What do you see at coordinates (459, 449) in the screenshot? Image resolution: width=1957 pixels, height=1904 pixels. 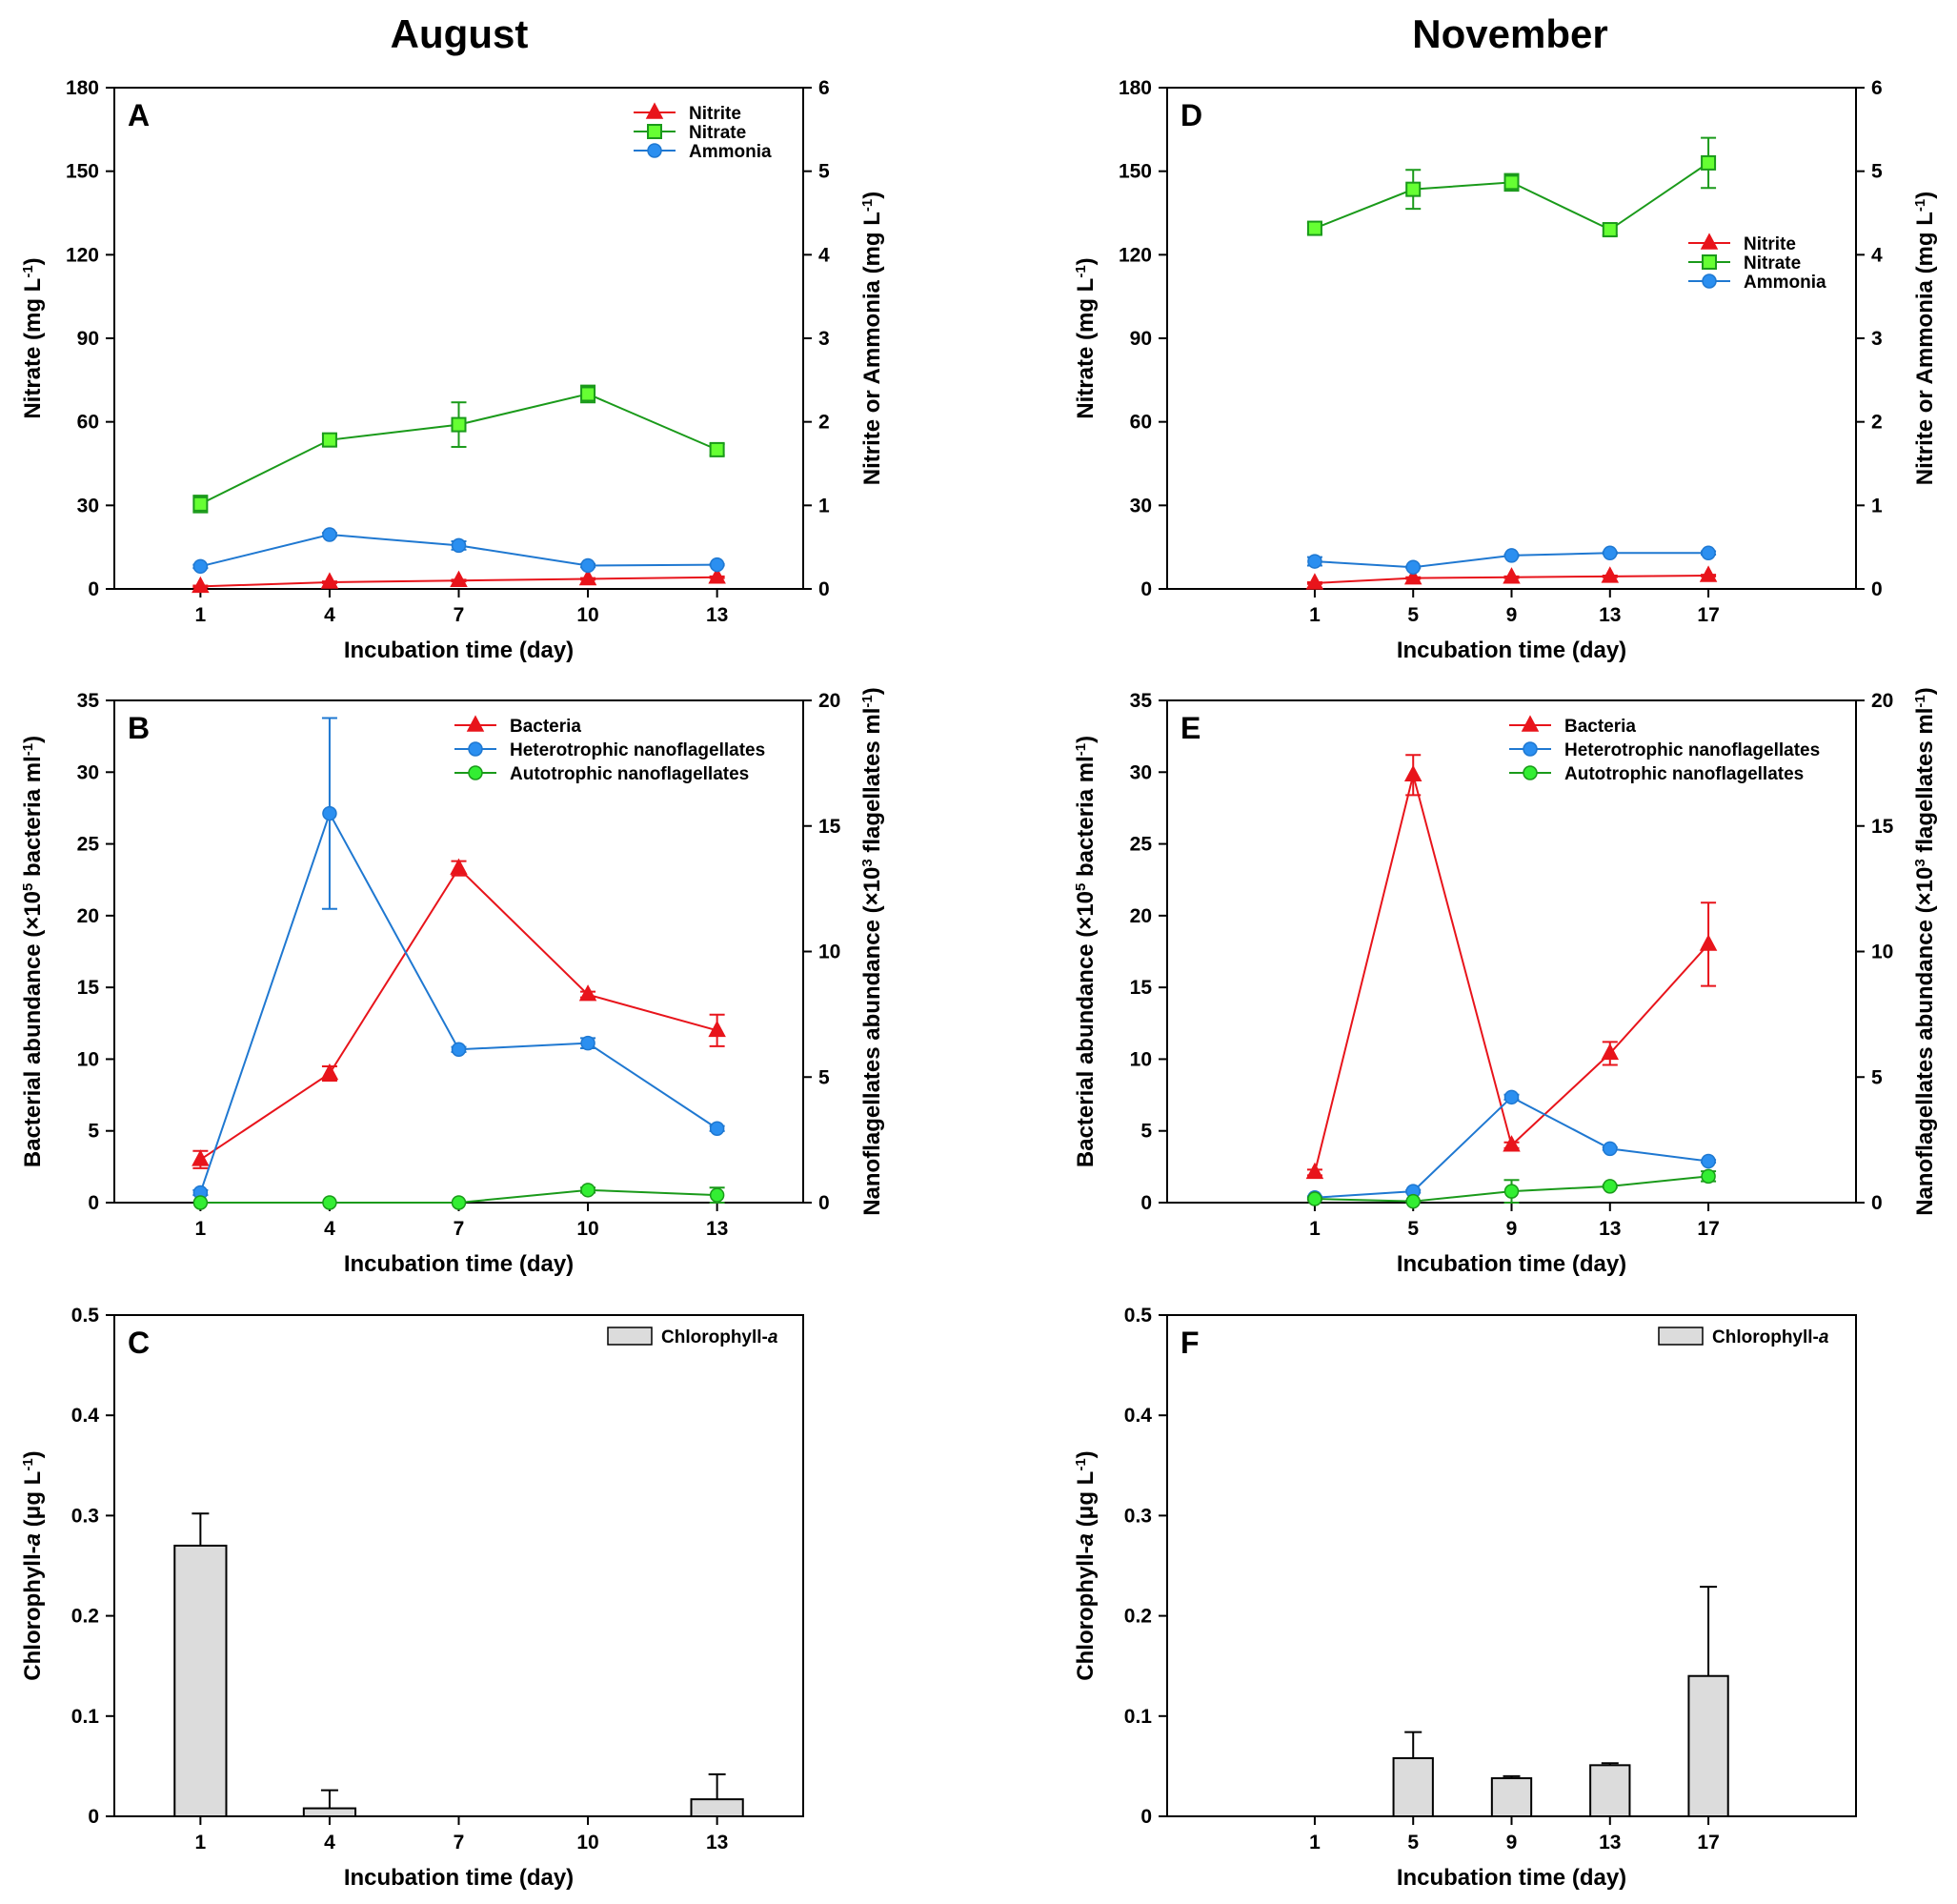 I see `series-nitrate` at bounding box center [459, 449].